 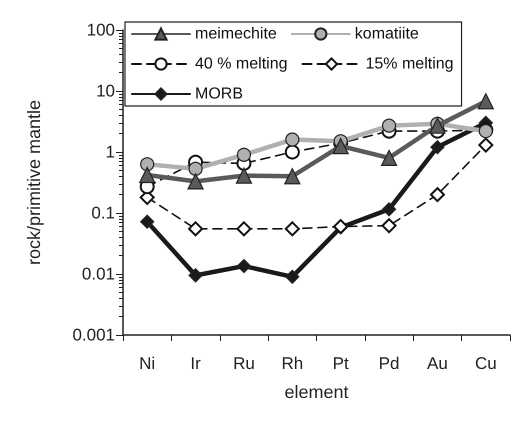 What do you see at coordinates (105, 91) in the screenshot?
I see `y-tick-label: 10` at bounding box center [105, 91].